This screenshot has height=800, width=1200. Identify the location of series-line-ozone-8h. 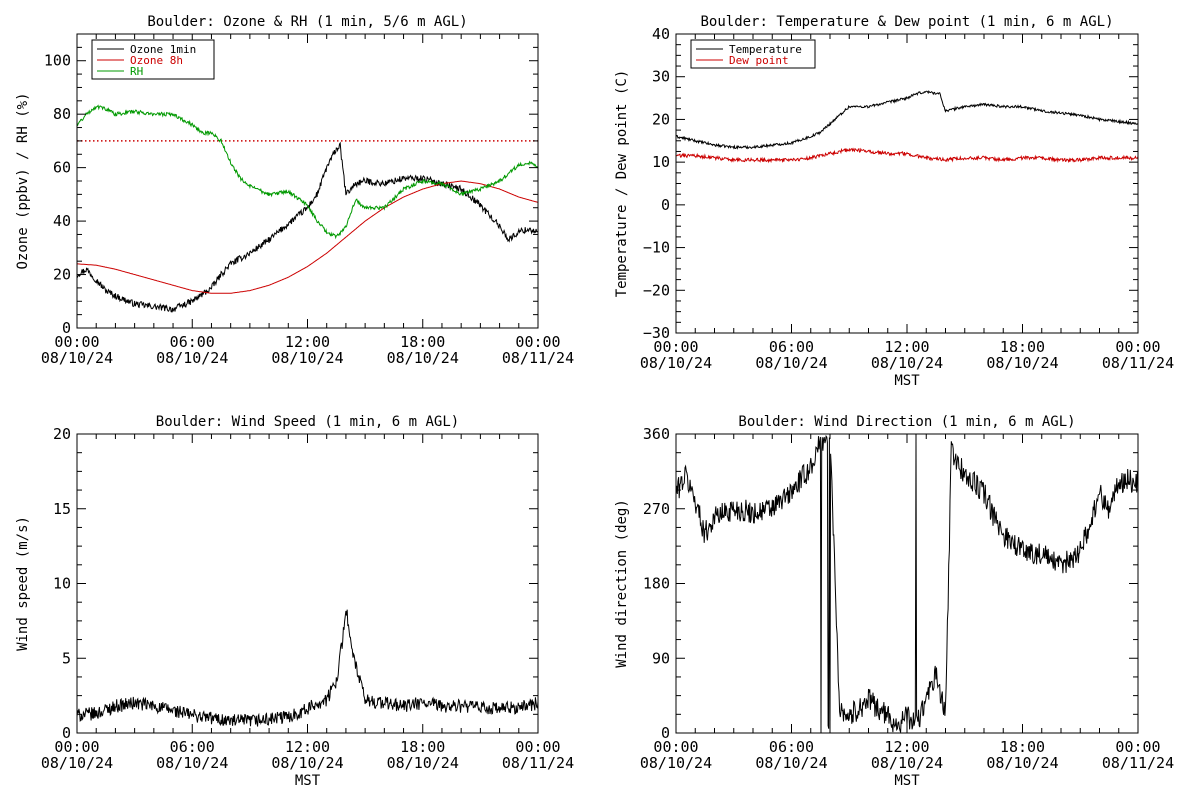
(308, 237).